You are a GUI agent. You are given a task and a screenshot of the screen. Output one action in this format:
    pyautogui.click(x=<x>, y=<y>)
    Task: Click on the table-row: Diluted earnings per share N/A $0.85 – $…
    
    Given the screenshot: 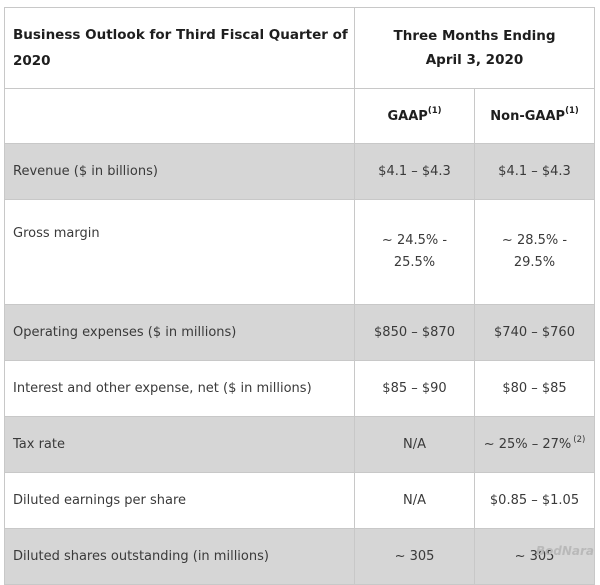 What is the action you would take?
    pyautogui.click(x=300, y=500)
    